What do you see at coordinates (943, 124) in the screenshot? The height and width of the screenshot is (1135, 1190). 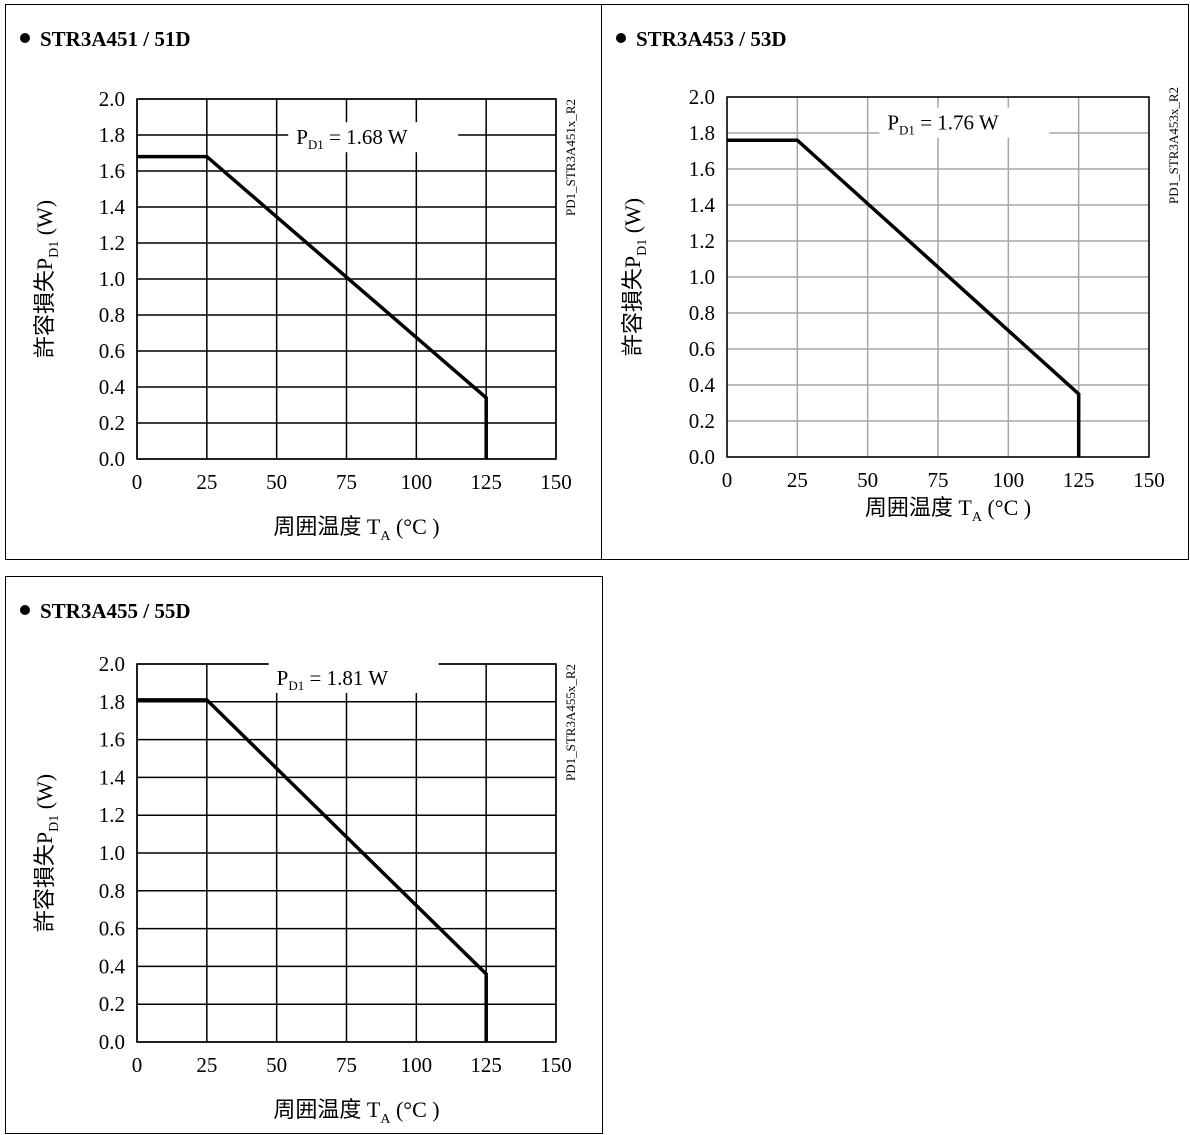 I see `power-dissipation-annotation: PD1 = 1.76 W` at bounding box center [943, 124].